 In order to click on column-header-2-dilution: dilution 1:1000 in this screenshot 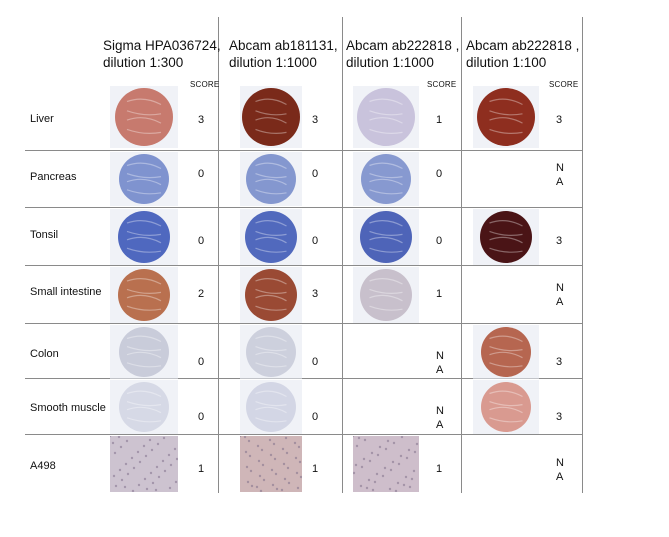, I will do `click(273, 62)`.